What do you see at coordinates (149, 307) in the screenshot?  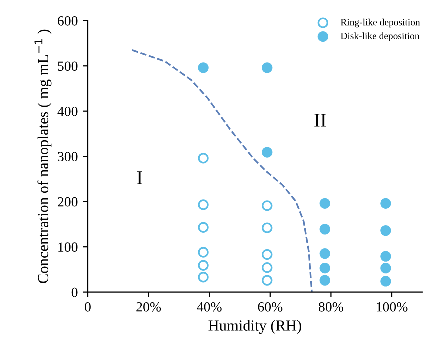 I see `x-tick-label: 20%` at bounding box center [149, 307].